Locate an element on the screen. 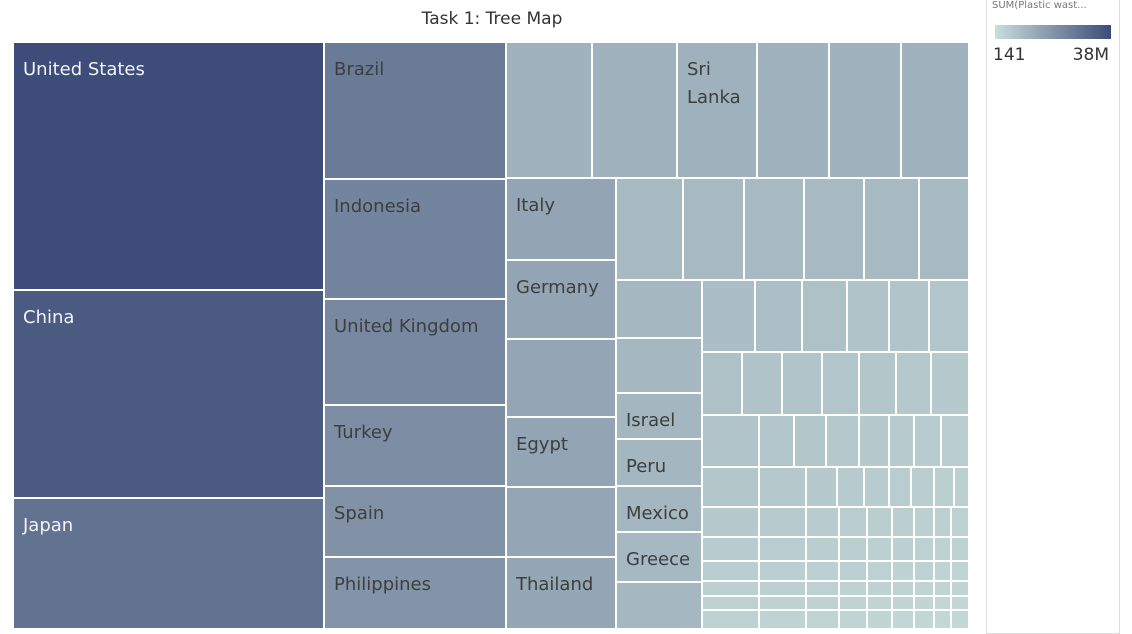 Image resolution: width=1132 pixels, height=634 pixels. tile-spain: Spain is located at coordinates (416, 522).